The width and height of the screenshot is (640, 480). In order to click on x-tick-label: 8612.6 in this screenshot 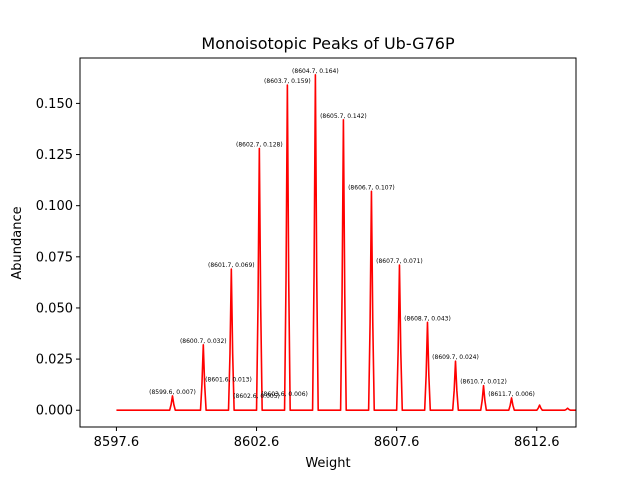, I will do `click(537, 442)`.